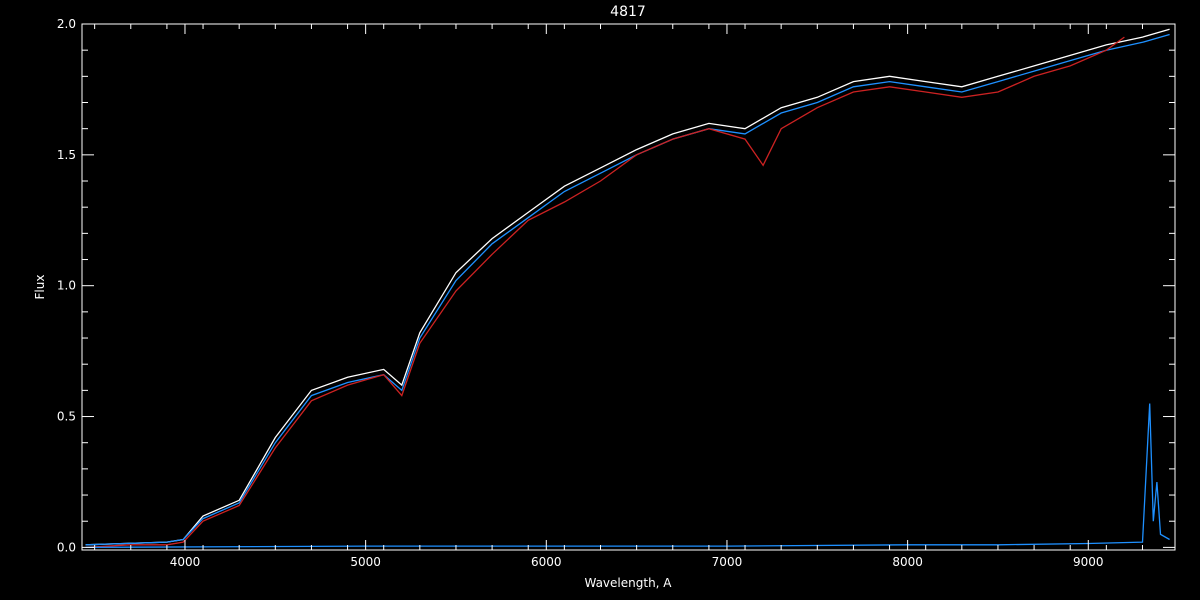 Image resolution: width=1200 pixels, height=600 pixels. I want to click on x-axis-label: Wavelength, A, so click(628, 583).